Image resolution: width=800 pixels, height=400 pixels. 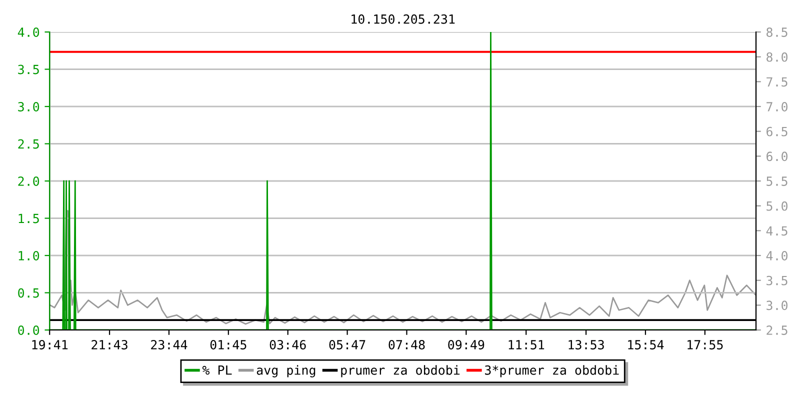 What do you see at coordinates (777, 57) in the screenshot?
I see `y2-tick-label: 8.0` at bounding box center [777, 57].